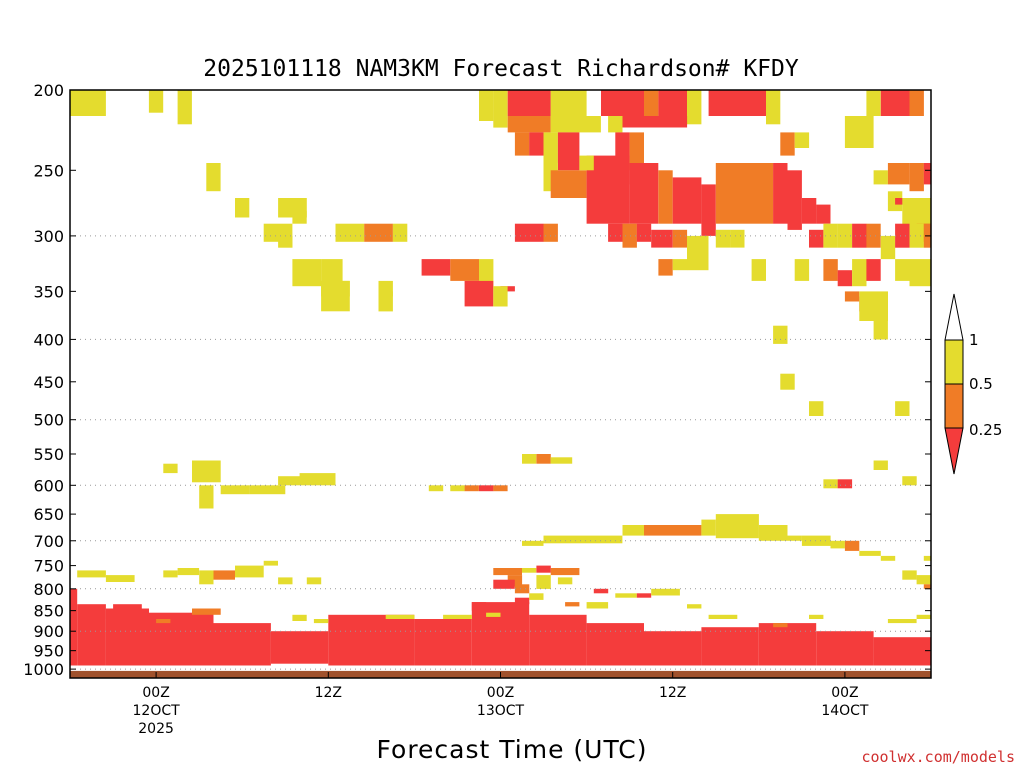 The width and height of the screenshot is (1024, 768). What do you see at coordinates (48, 382) in the screenshot?
I see `y-tick-label: 450` at bounding box center [48, 382].